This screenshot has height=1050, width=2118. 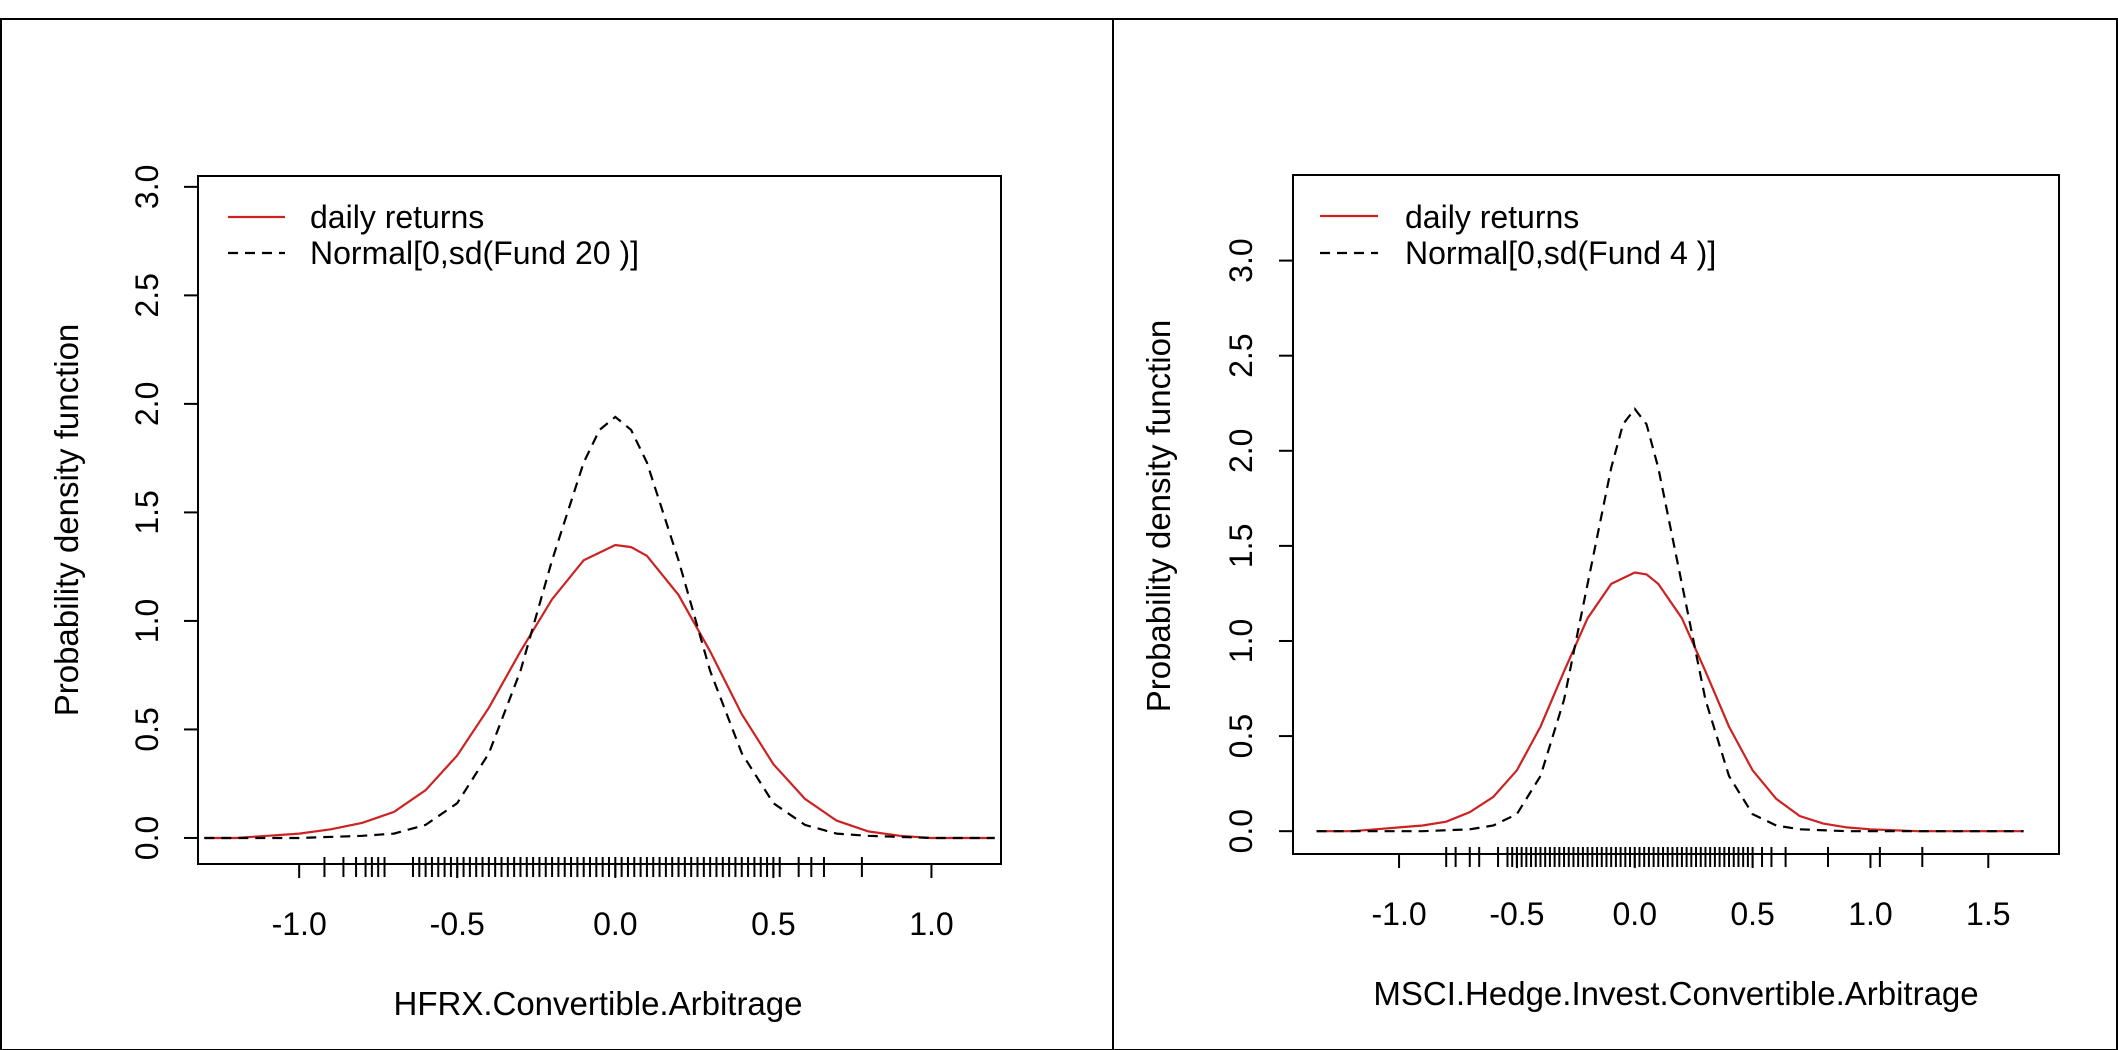 What do you see at coordinates (1988, 914) in the screenshot?
I see `right-x-tick-label: 1.5` at bounding box center [1988, 914].